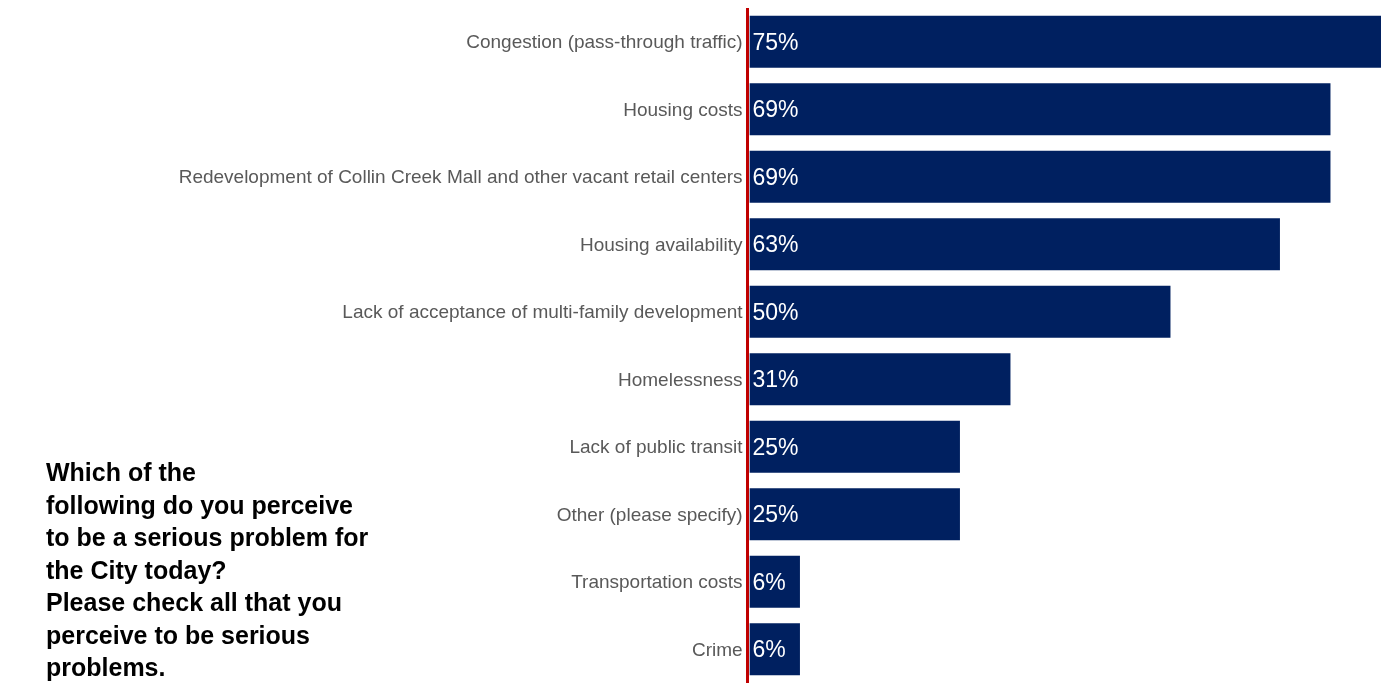 The height and width of the screenshot is (683, 1381). Describe the element at coordinates (775, 244) in the screenshot. I see `data-label: 63%` at that location.